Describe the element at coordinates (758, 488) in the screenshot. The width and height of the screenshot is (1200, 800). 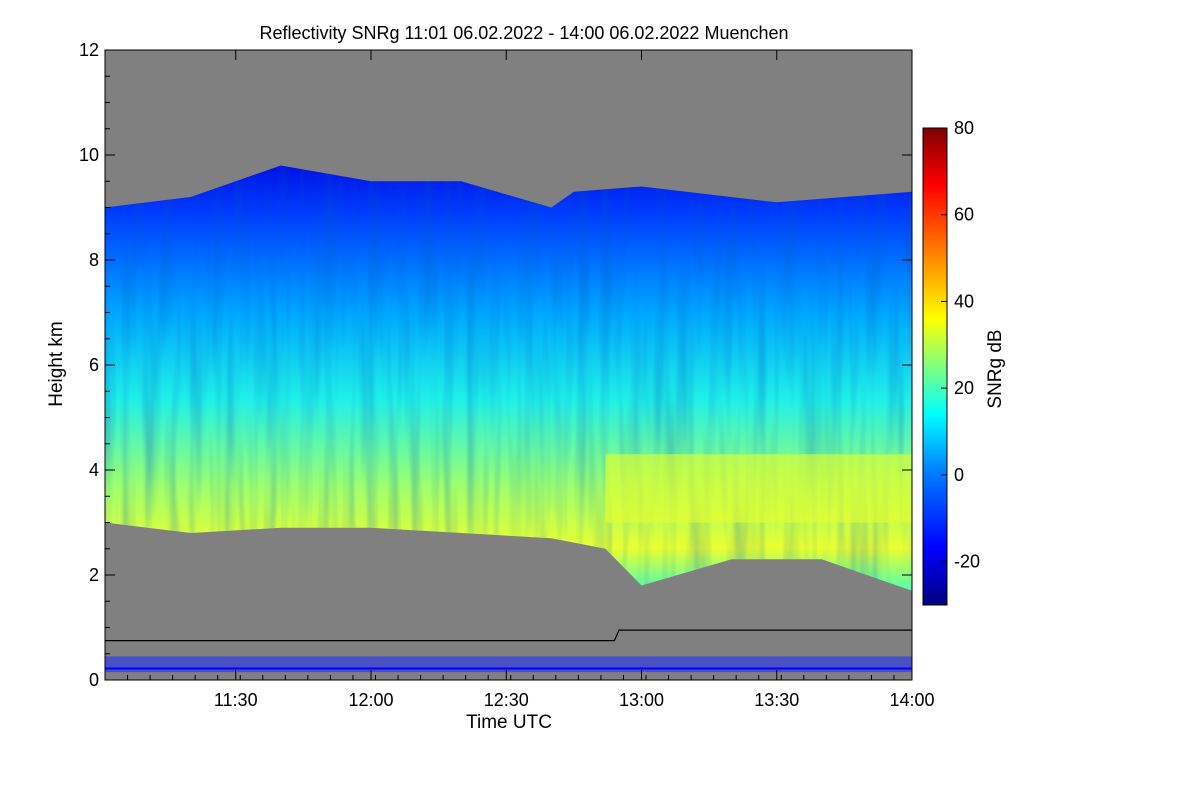
I see `max-snr-layer` at that location.